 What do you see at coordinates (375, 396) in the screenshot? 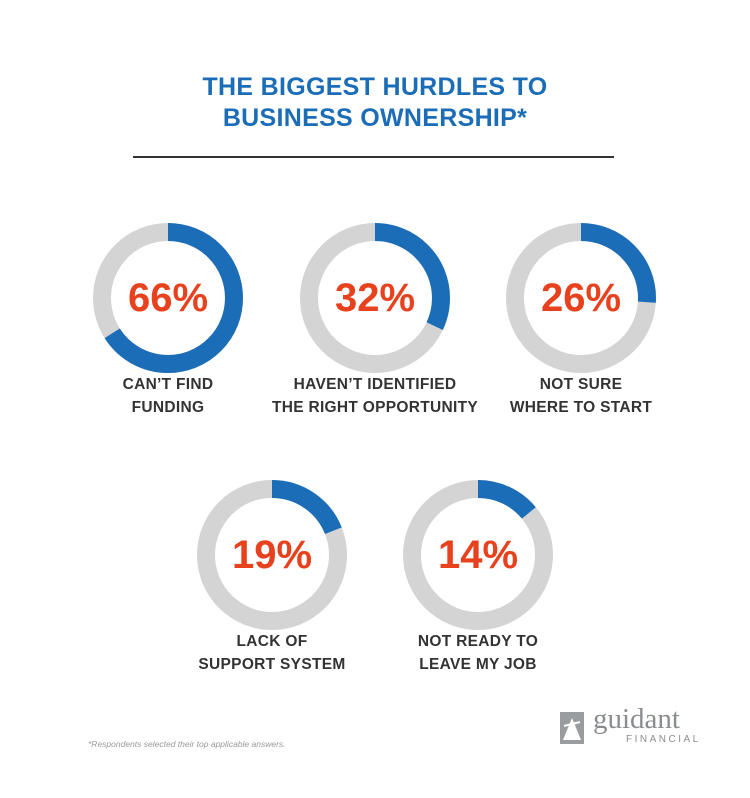
I see `category-label: HAVEN’T IDENTIFIED THE RIGHT OPPORTUNITY` at bounding box center [375, 396].